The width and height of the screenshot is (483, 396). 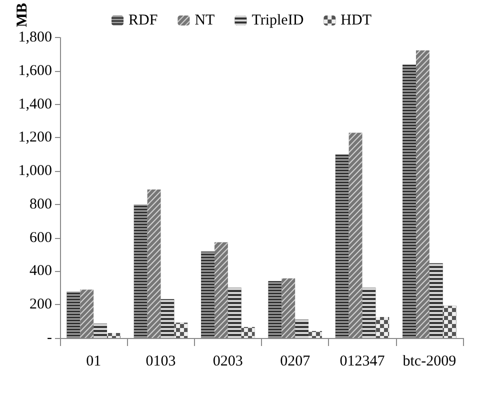 What do you see at coordinates (429, 362) in the screenshot?
I see `x-tick-label: btc-2009` at bounding box center [429, 362].